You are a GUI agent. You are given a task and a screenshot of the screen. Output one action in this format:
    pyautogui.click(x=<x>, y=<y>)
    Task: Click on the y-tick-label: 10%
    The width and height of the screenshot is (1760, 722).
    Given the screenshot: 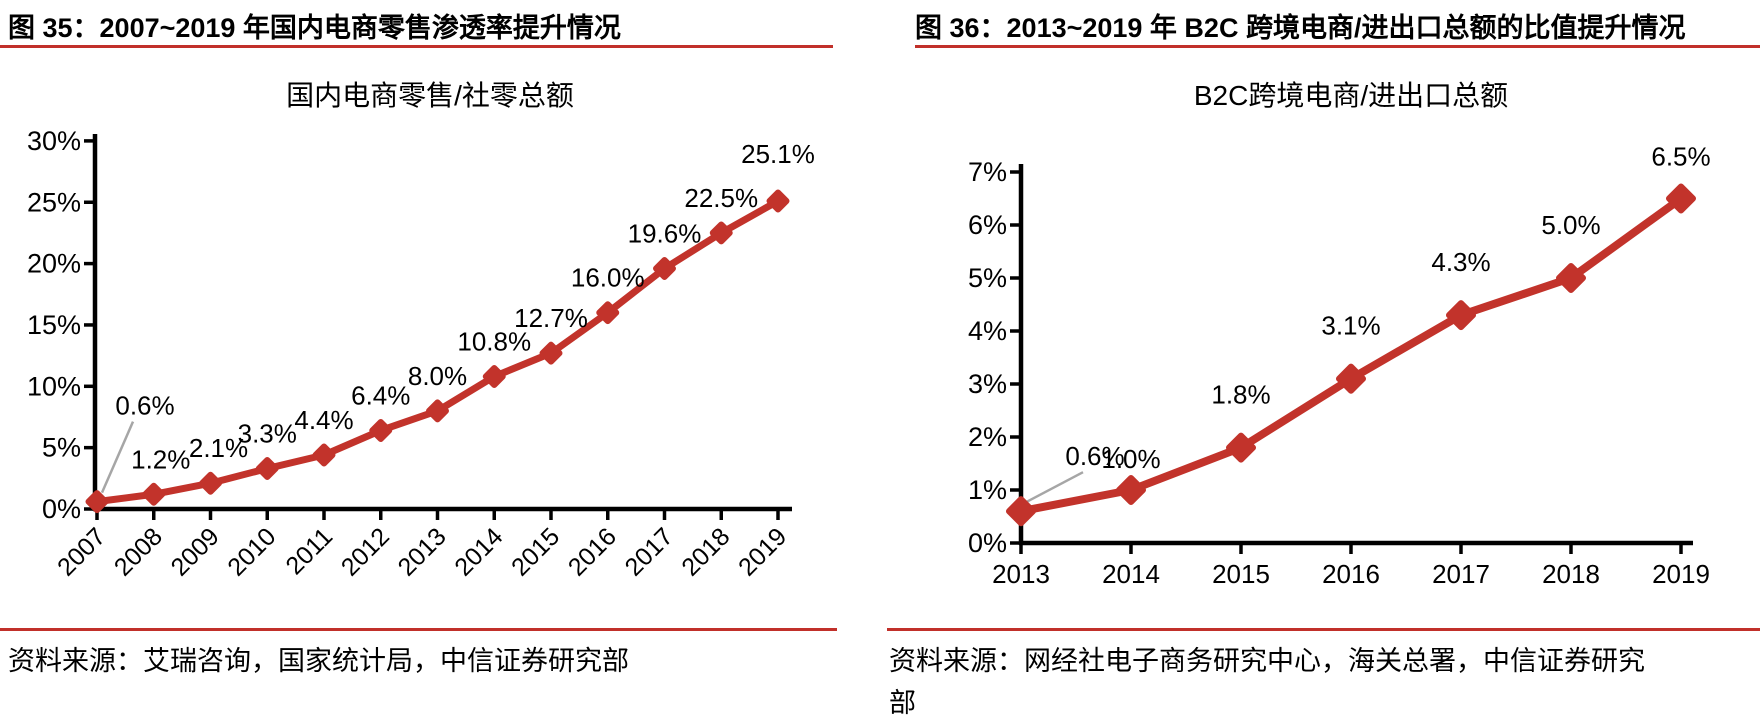 What is the action you would take?
    pyautogui.click(x=54, y=386)
    